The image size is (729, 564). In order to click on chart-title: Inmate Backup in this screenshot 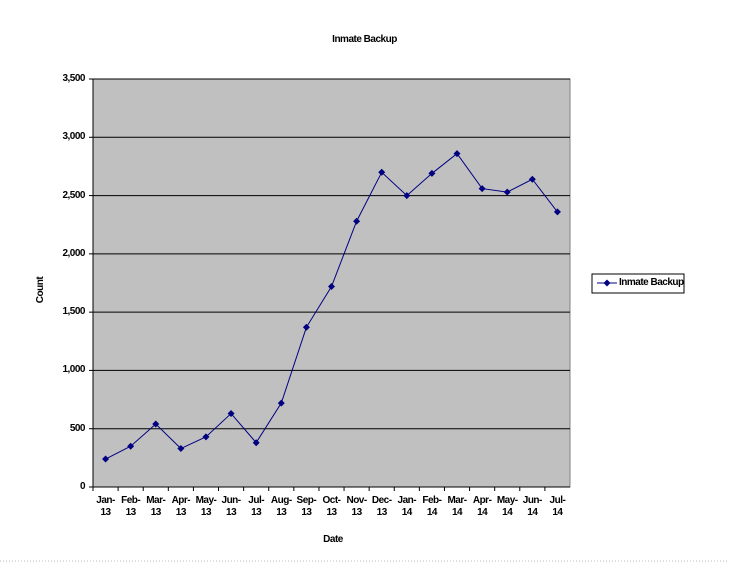, I will do `click(364, 39)`.